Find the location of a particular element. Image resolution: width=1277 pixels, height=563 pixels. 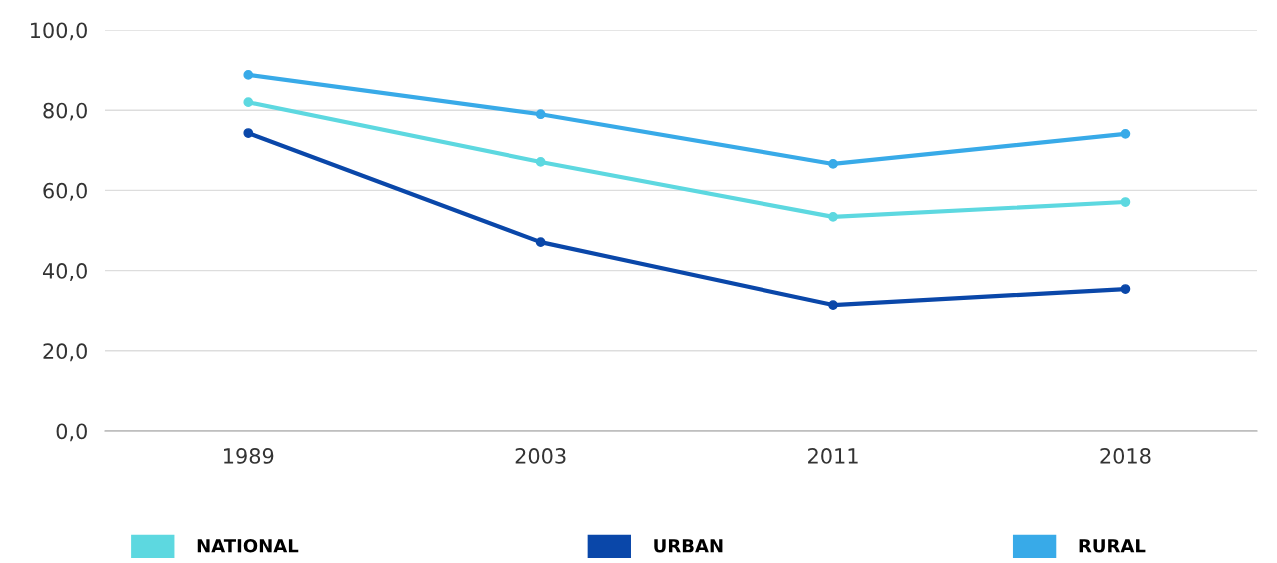

y-tick-label: 100,0 is located at coordinates (58, 31).